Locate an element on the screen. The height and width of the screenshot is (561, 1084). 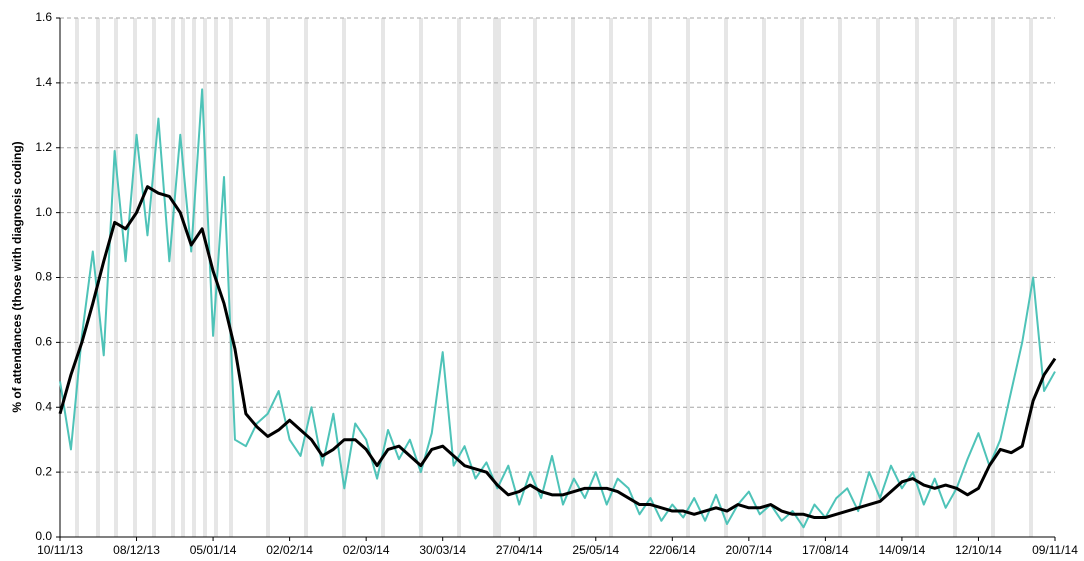
x-tick-label: 09/11/14 is located at coordinates (1055, 550).